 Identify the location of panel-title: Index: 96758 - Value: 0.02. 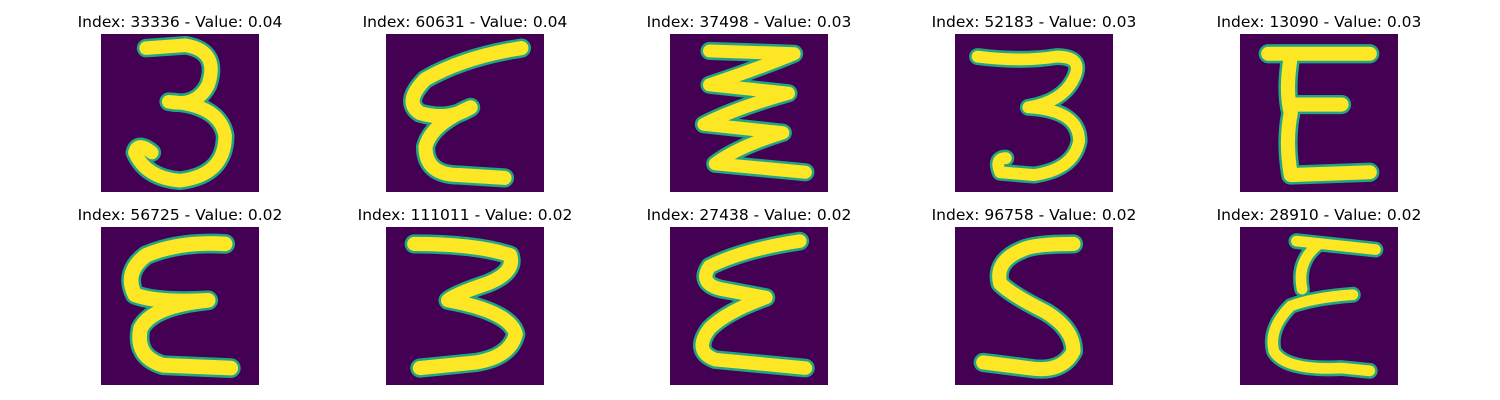
(1034, 215).